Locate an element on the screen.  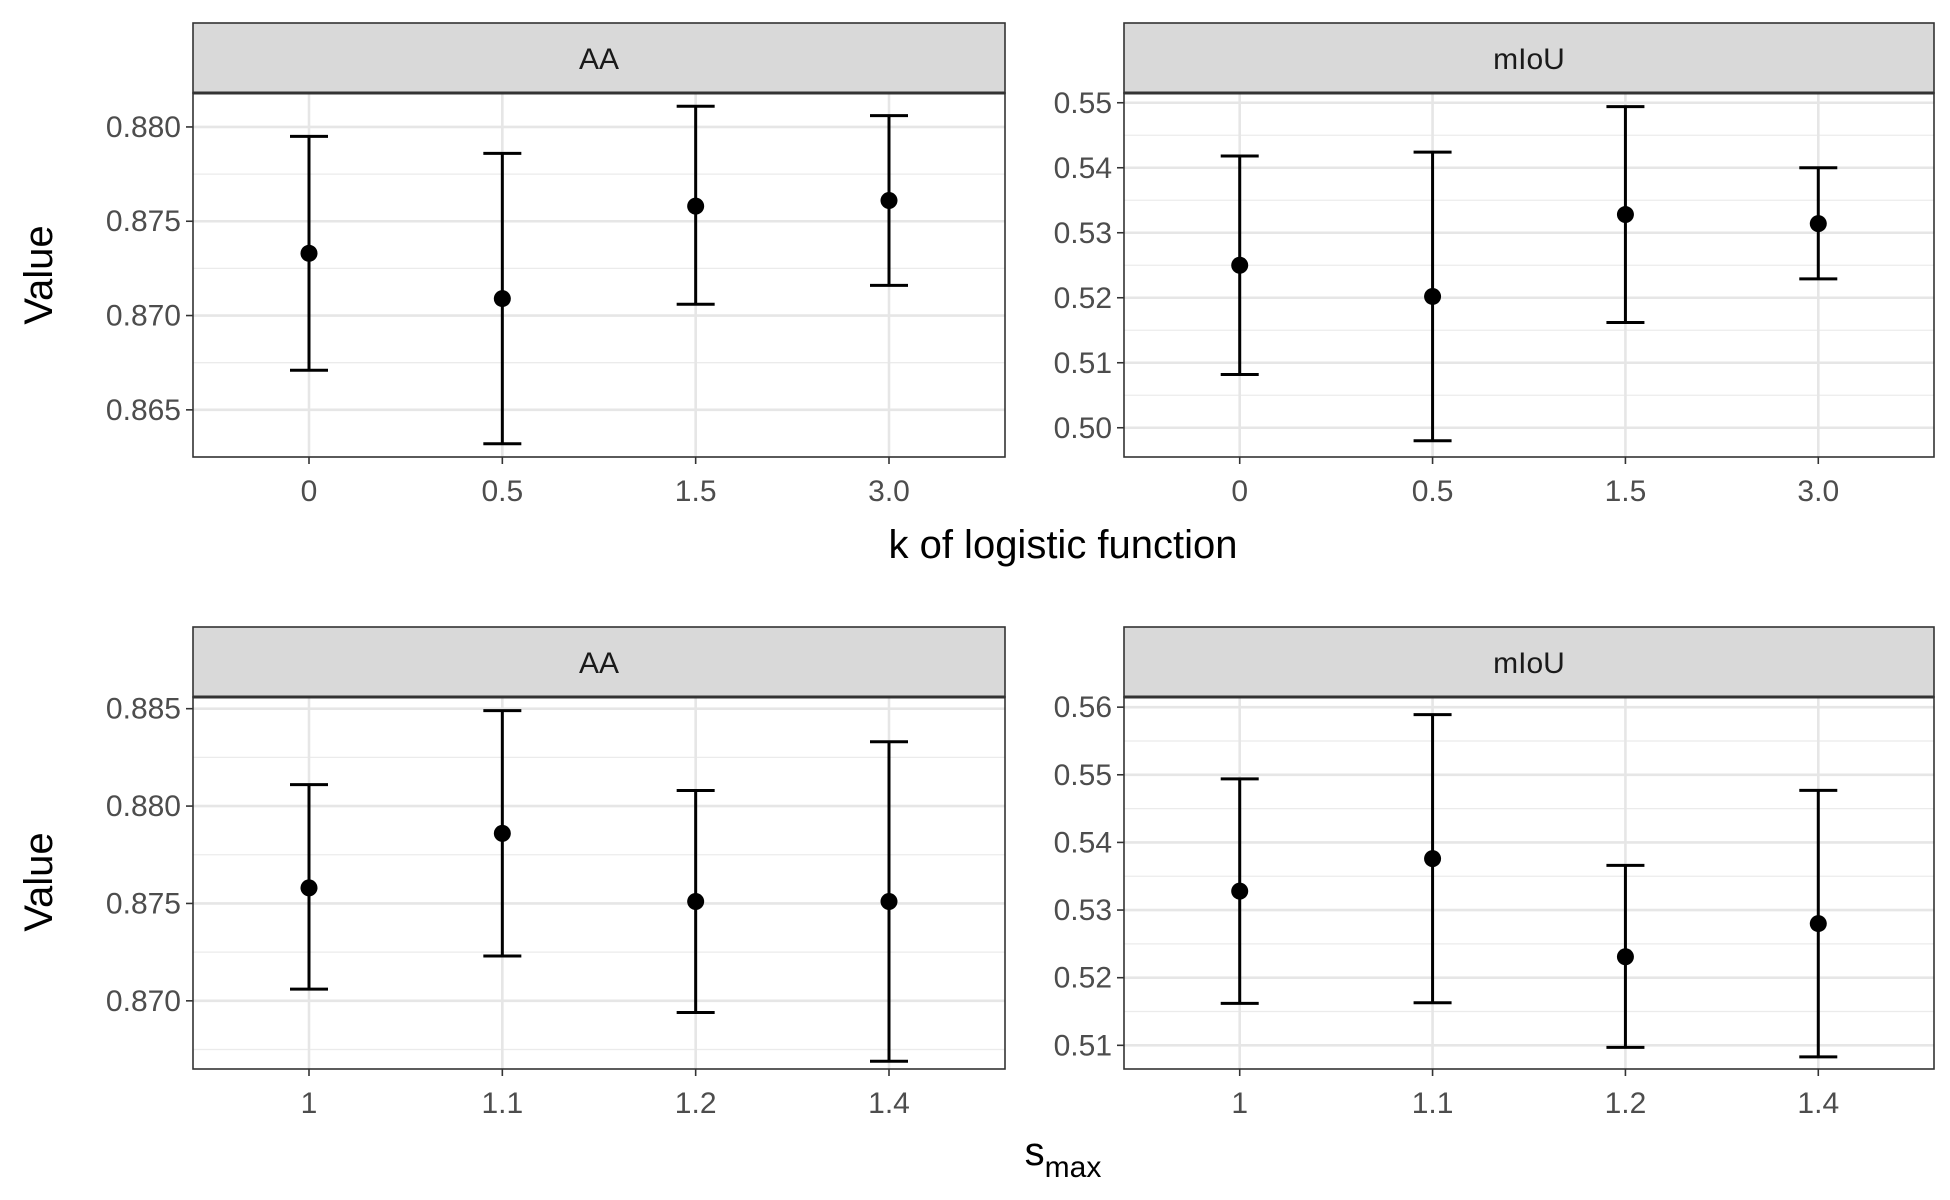
x-axis-title: smax is located at coordinates (1063, 1157).